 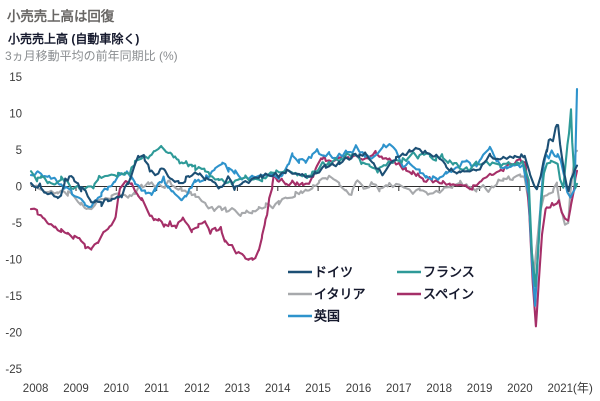 What do you see at coordinates (278, 389) in the screenshot?
I see `svg-text: 2014` at bounding box center [278, 389].